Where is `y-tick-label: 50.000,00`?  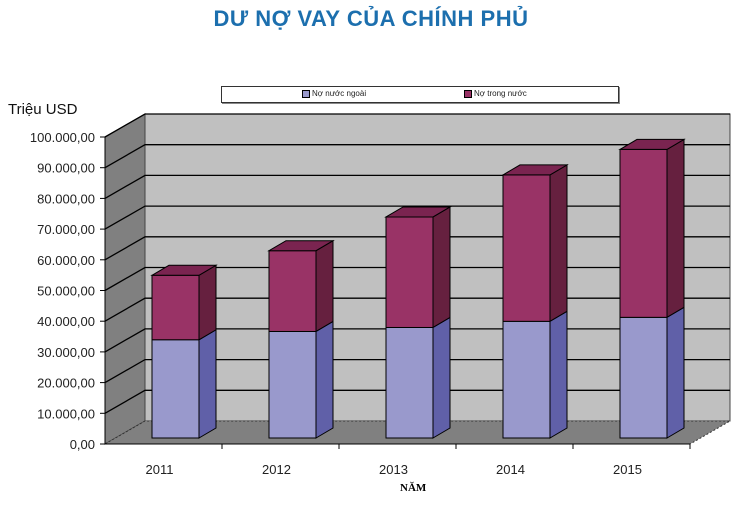
y-tick-label: 50.000,00 is located at coordinates (66, 291).